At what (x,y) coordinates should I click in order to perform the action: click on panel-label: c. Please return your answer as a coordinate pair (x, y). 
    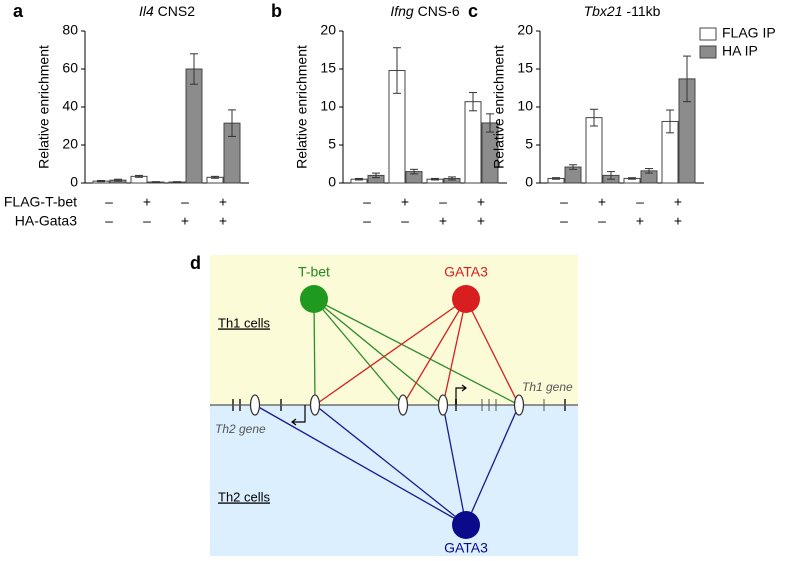
    Looking at the image, I should click on (473, 11).